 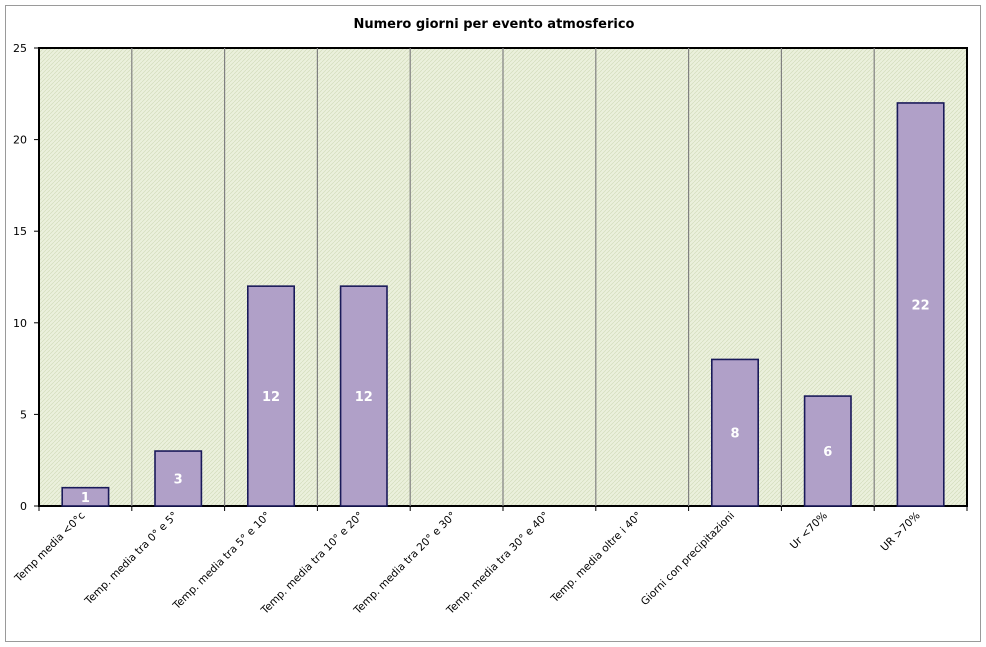 What do you see at coordinates (809, 531) in the screenshot?
I see `x-tick-label: Ur <70%` at bounding box center [809, 531].